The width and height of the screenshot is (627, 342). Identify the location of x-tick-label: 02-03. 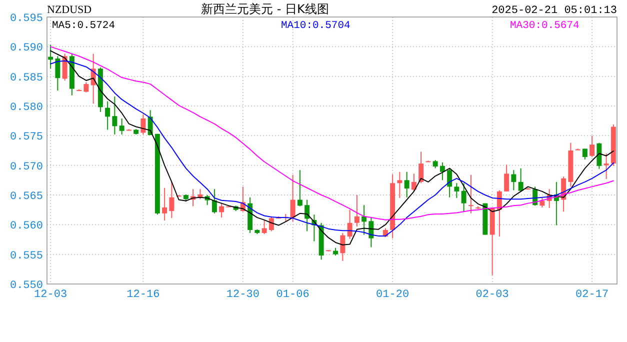
(492, 295).